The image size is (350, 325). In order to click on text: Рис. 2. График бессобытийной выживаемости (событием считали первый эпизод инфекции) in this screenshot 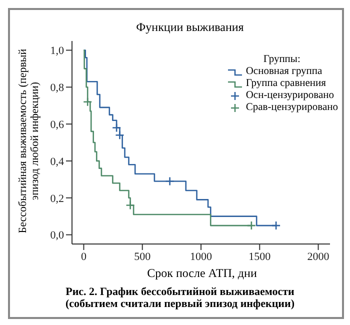, I will do `click(180, 298)`.